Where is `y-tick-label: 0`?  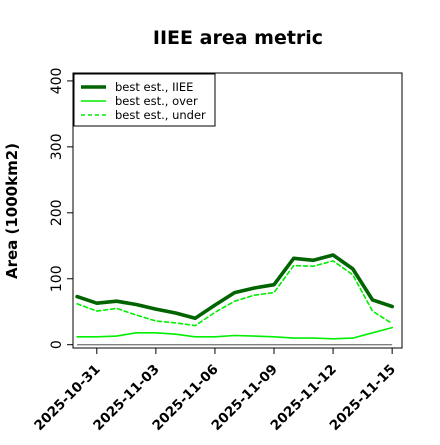 y-tick-label: 0 is located at coordinates (57, 344).